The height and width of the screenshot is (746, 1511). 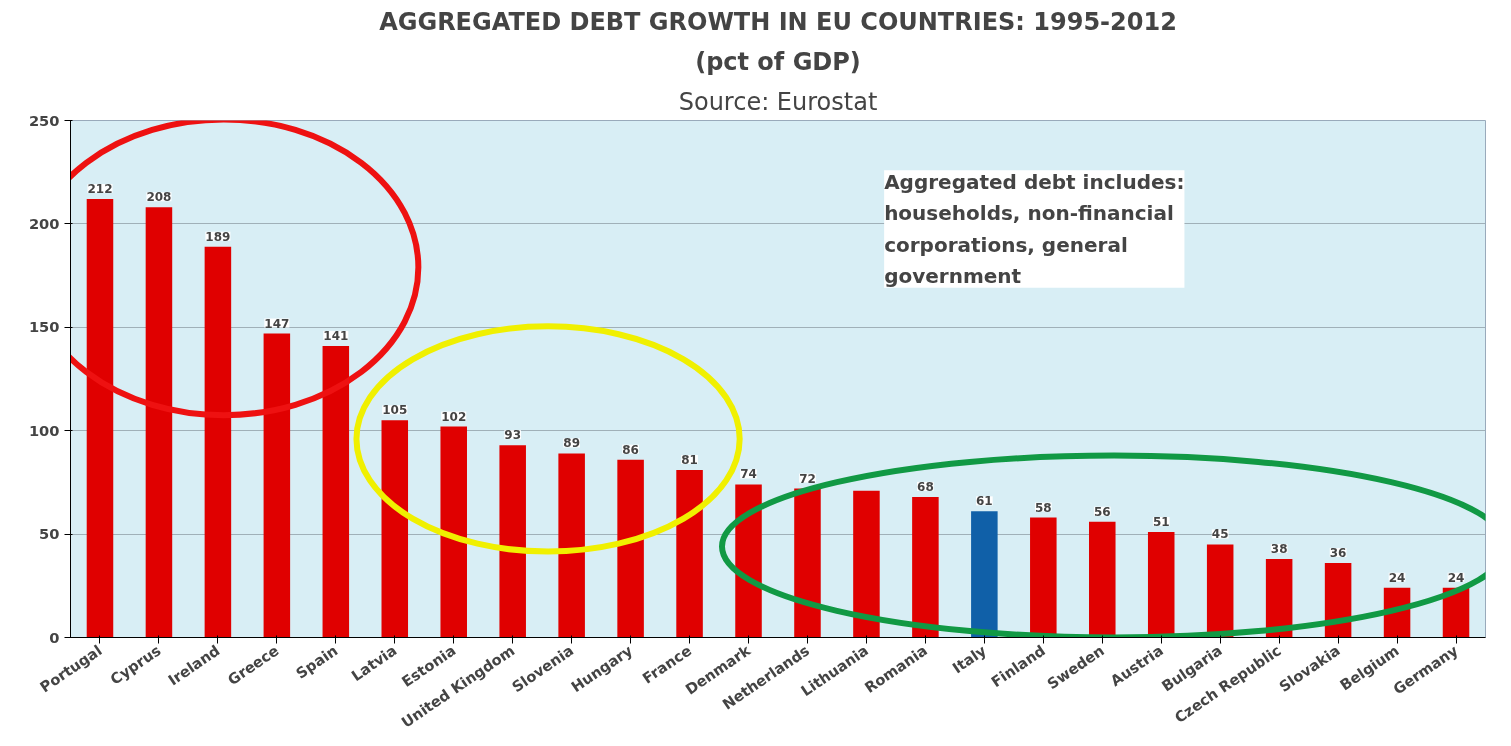 What do you see at coordinates (925, 486) in the screenshot?
I see `data-label: 68` at bounding box center [925, 486].